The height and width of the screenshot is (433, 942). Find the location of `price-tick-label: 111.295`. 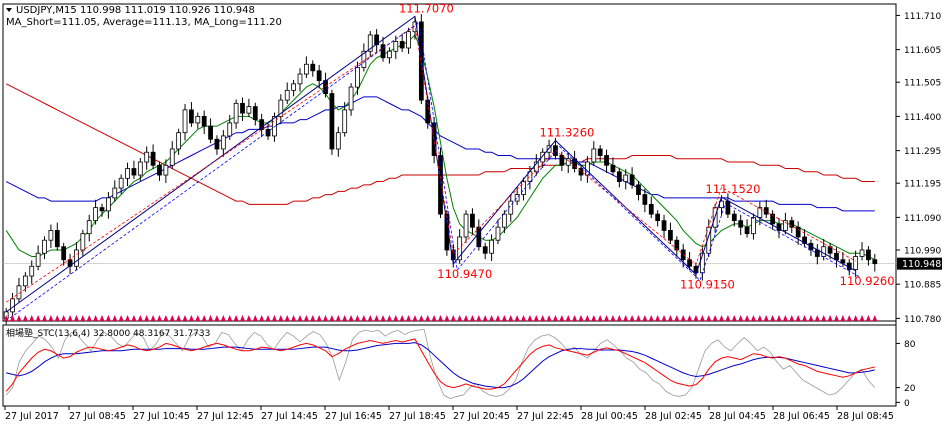

price-tick-label: 111.295 is located at coordinates (922, 152).